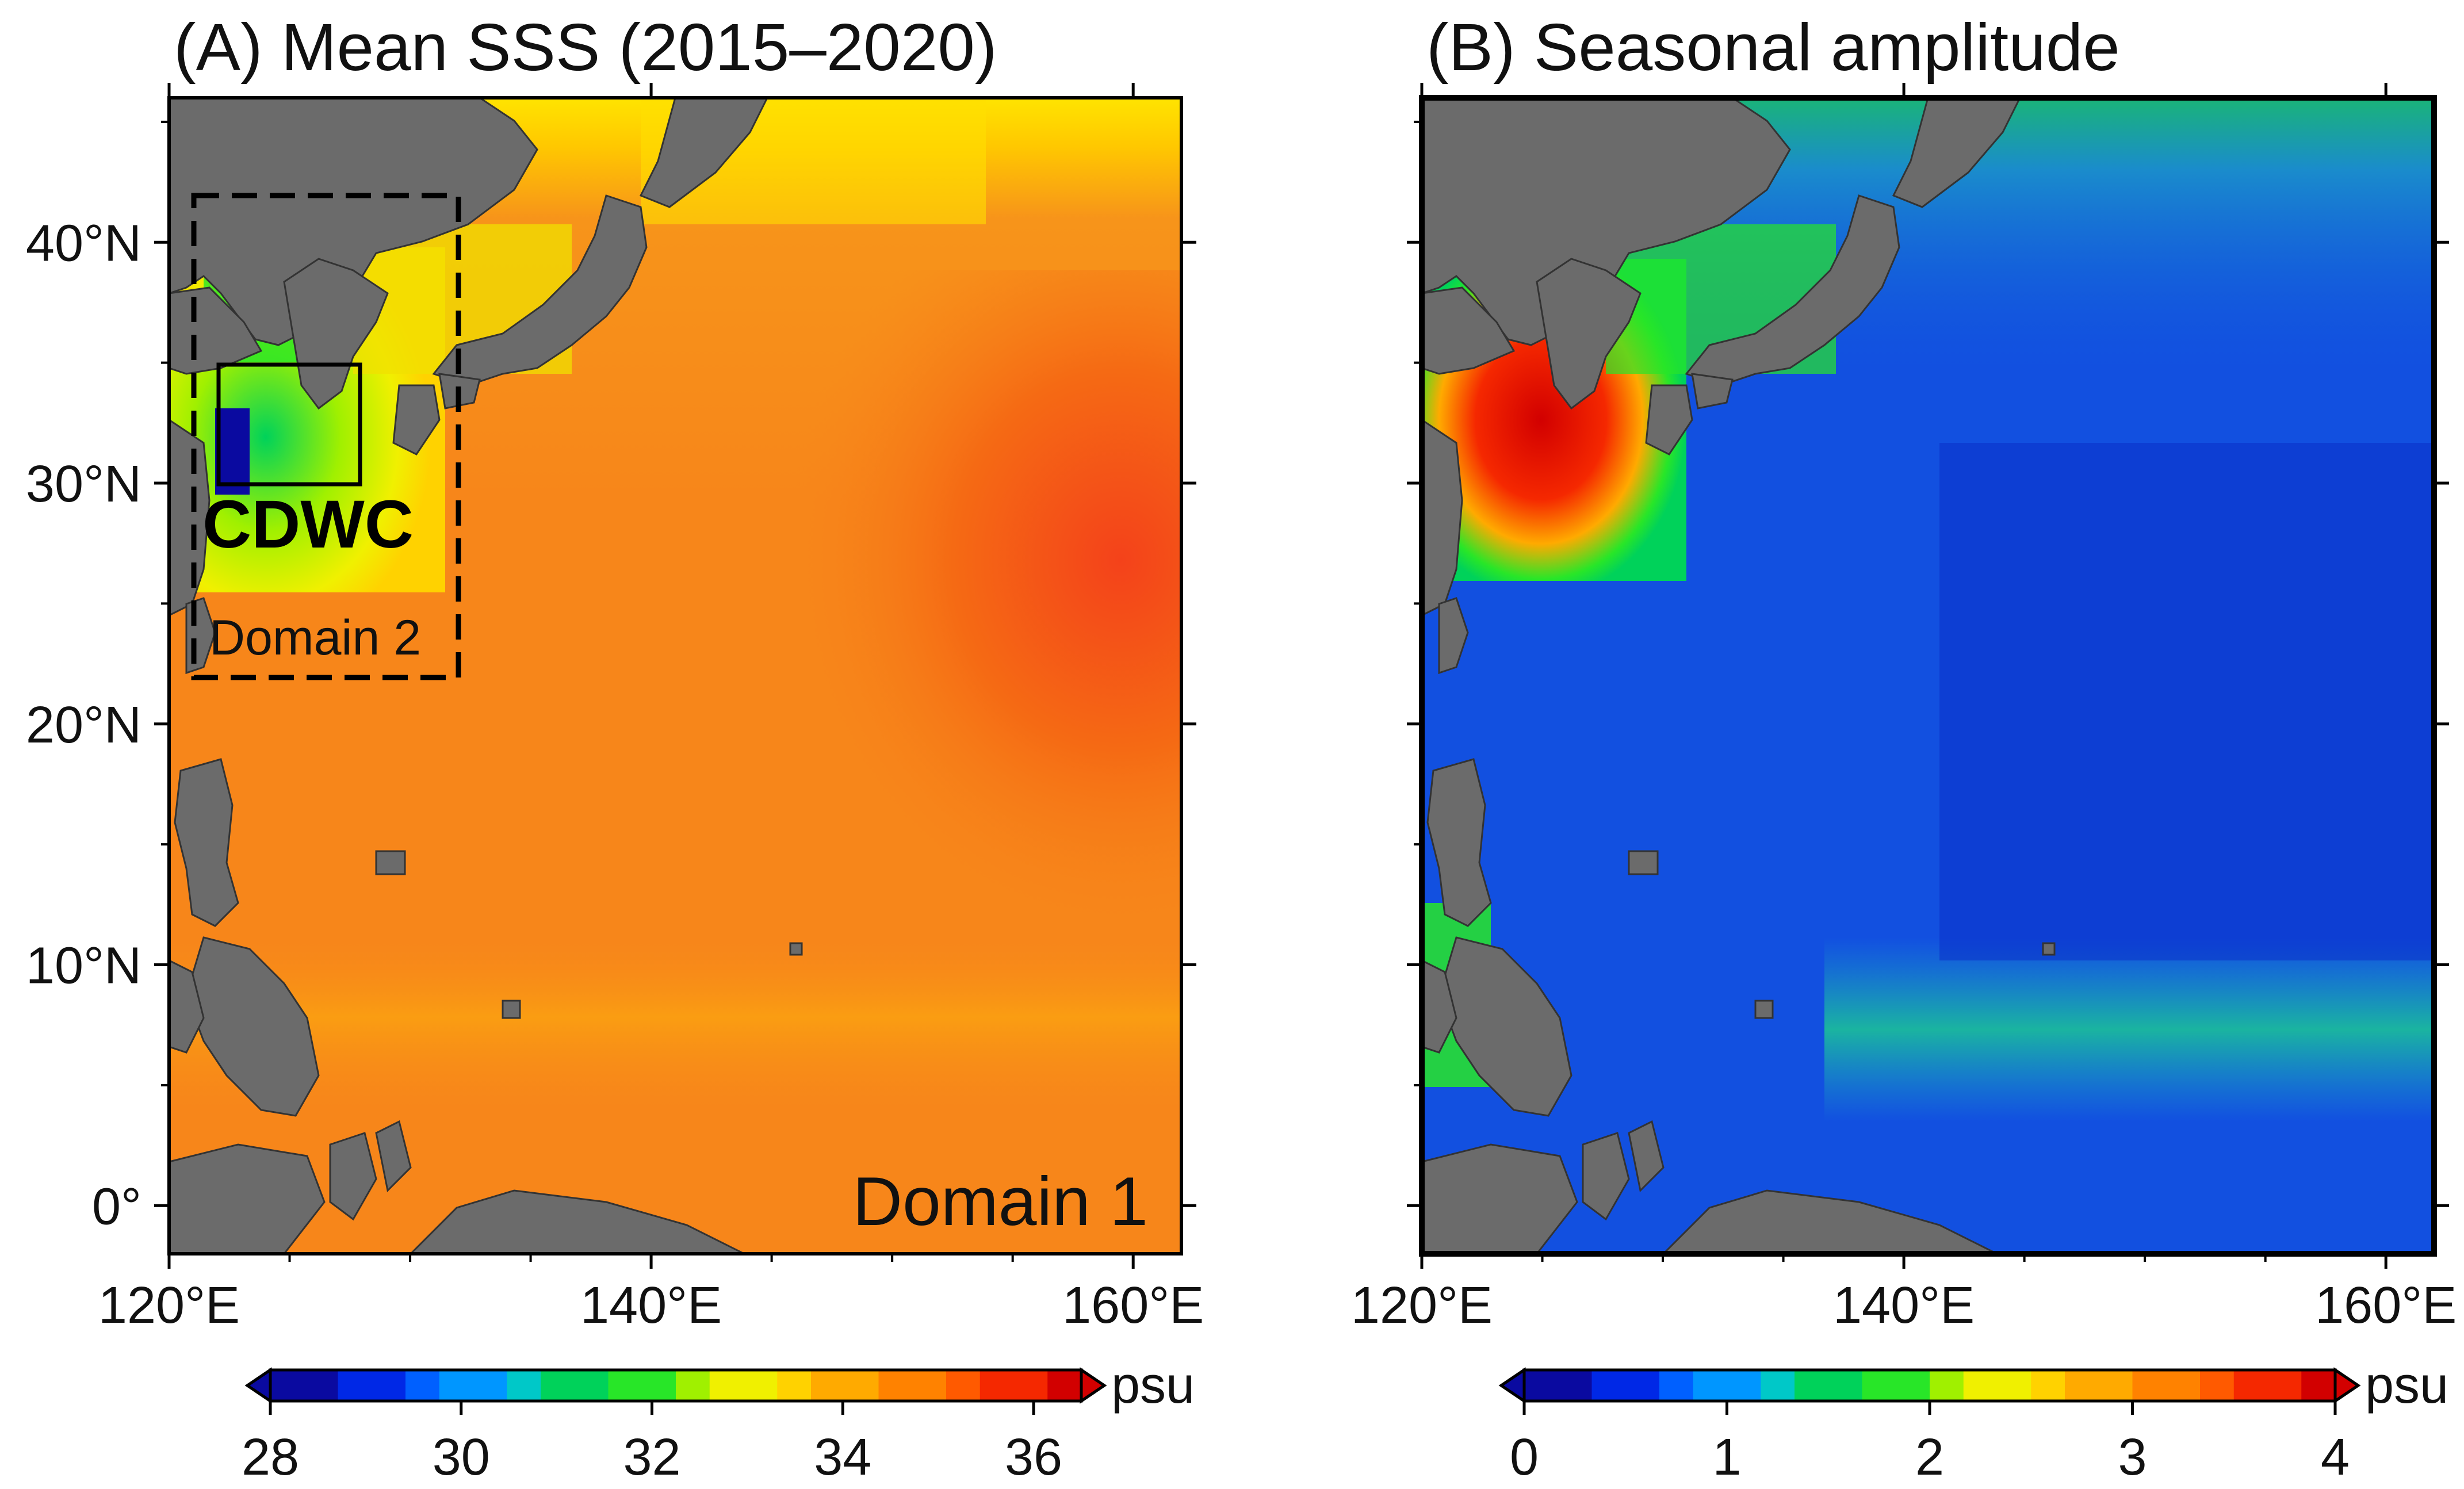 This screenshot has height=1489, width=2464. What do you see at coordinates (876, 615) in the screenshot?
I see `sss-subtropical-high` at bounding box center [876, 615].